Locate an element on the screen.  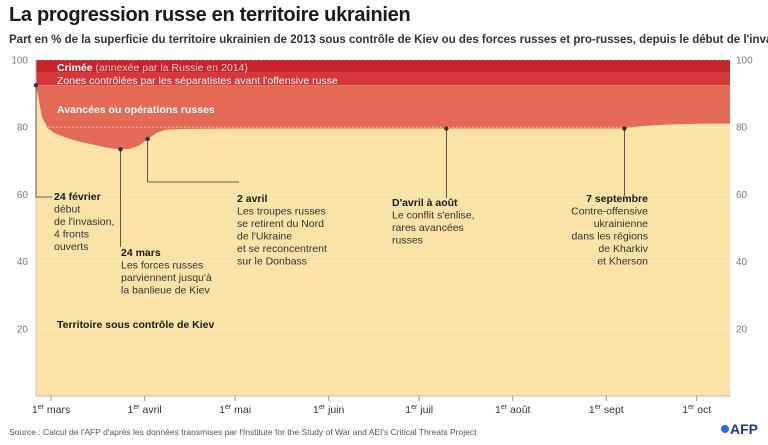
annotation-title: 24 mars is located at coordinates (141, 253).